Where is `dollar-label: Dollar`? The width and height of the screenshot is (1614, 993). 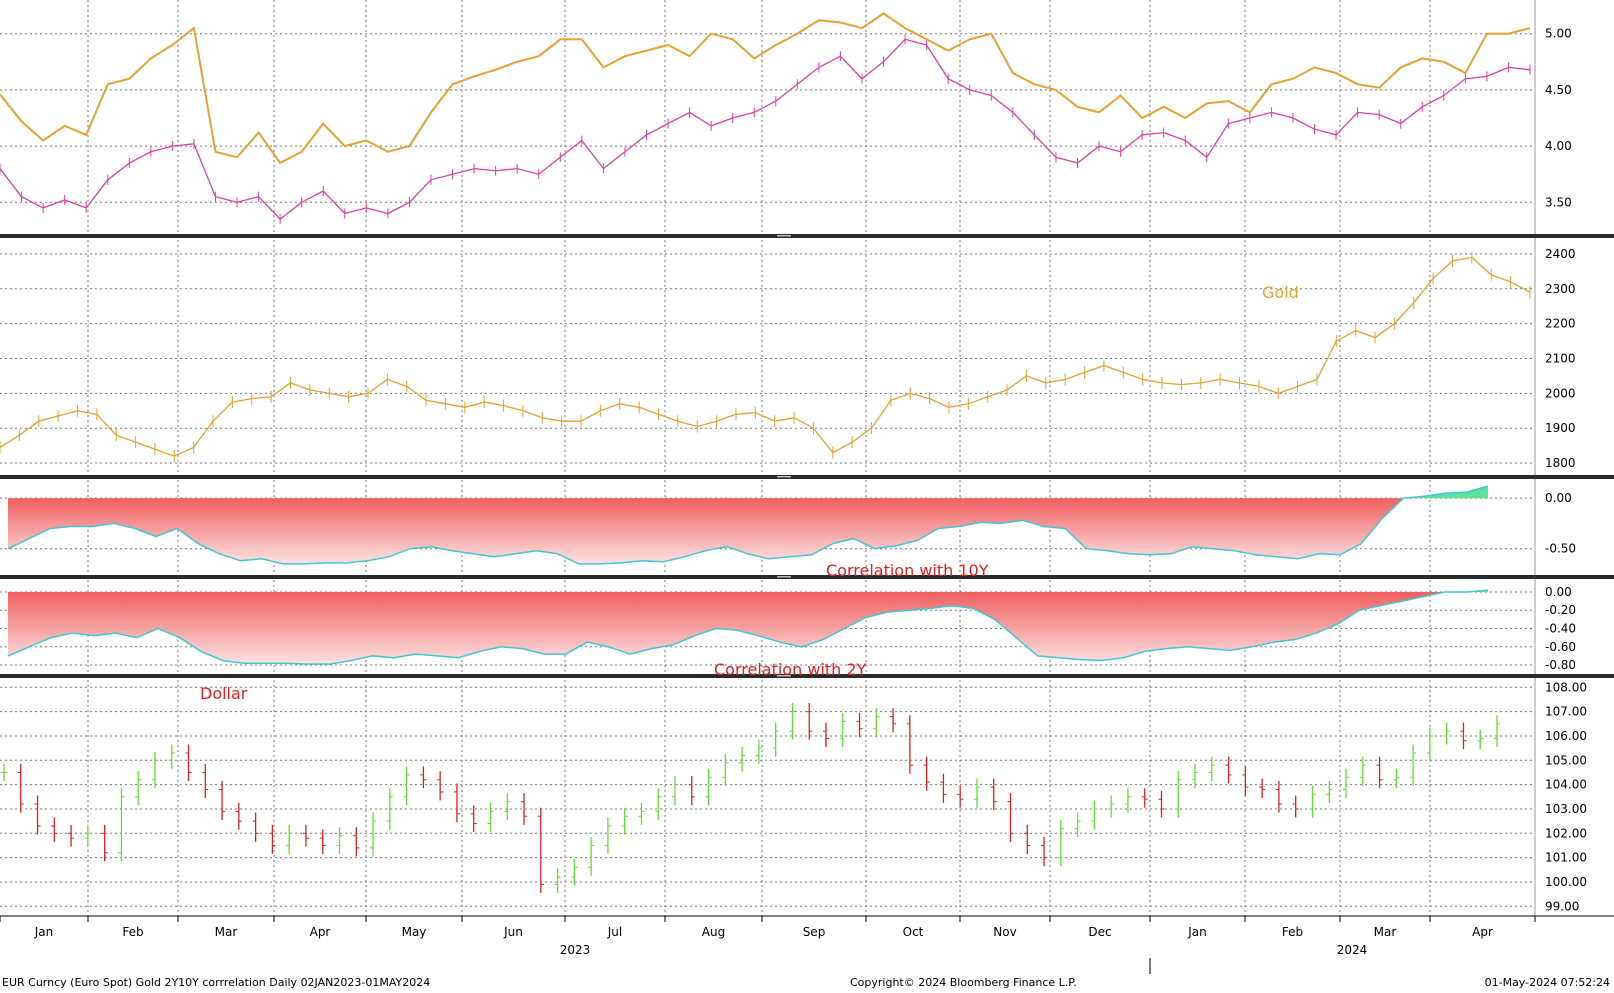
dollar-label: Dollar is located at coordinates (224, 693).